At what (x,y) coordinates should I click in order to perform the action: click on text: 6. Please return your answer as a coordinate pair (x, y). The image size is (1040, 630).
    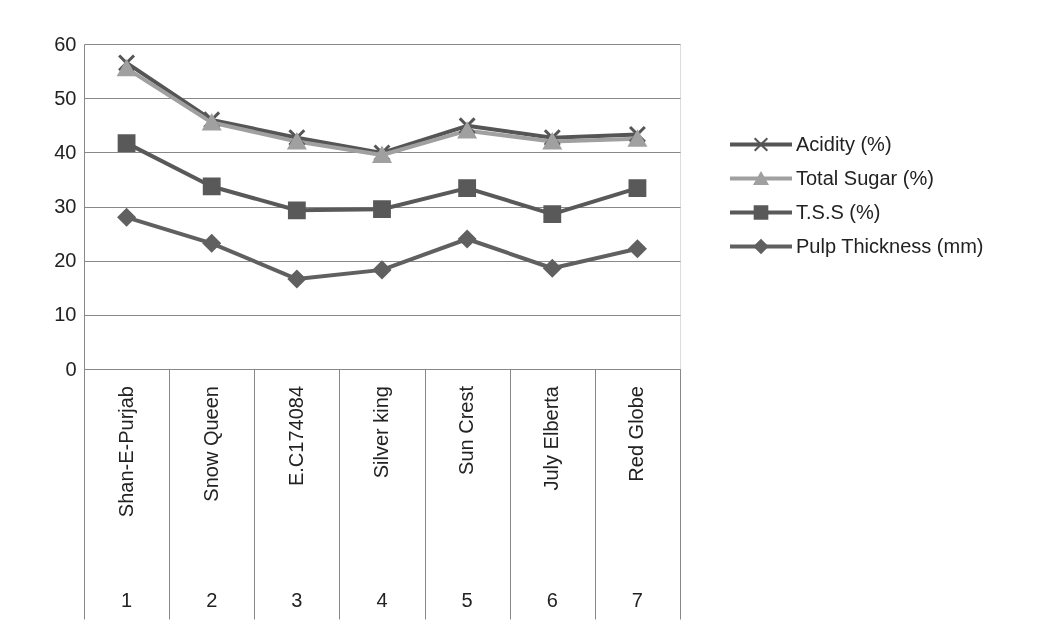
    Looking at the image, I should click on (552, 600).